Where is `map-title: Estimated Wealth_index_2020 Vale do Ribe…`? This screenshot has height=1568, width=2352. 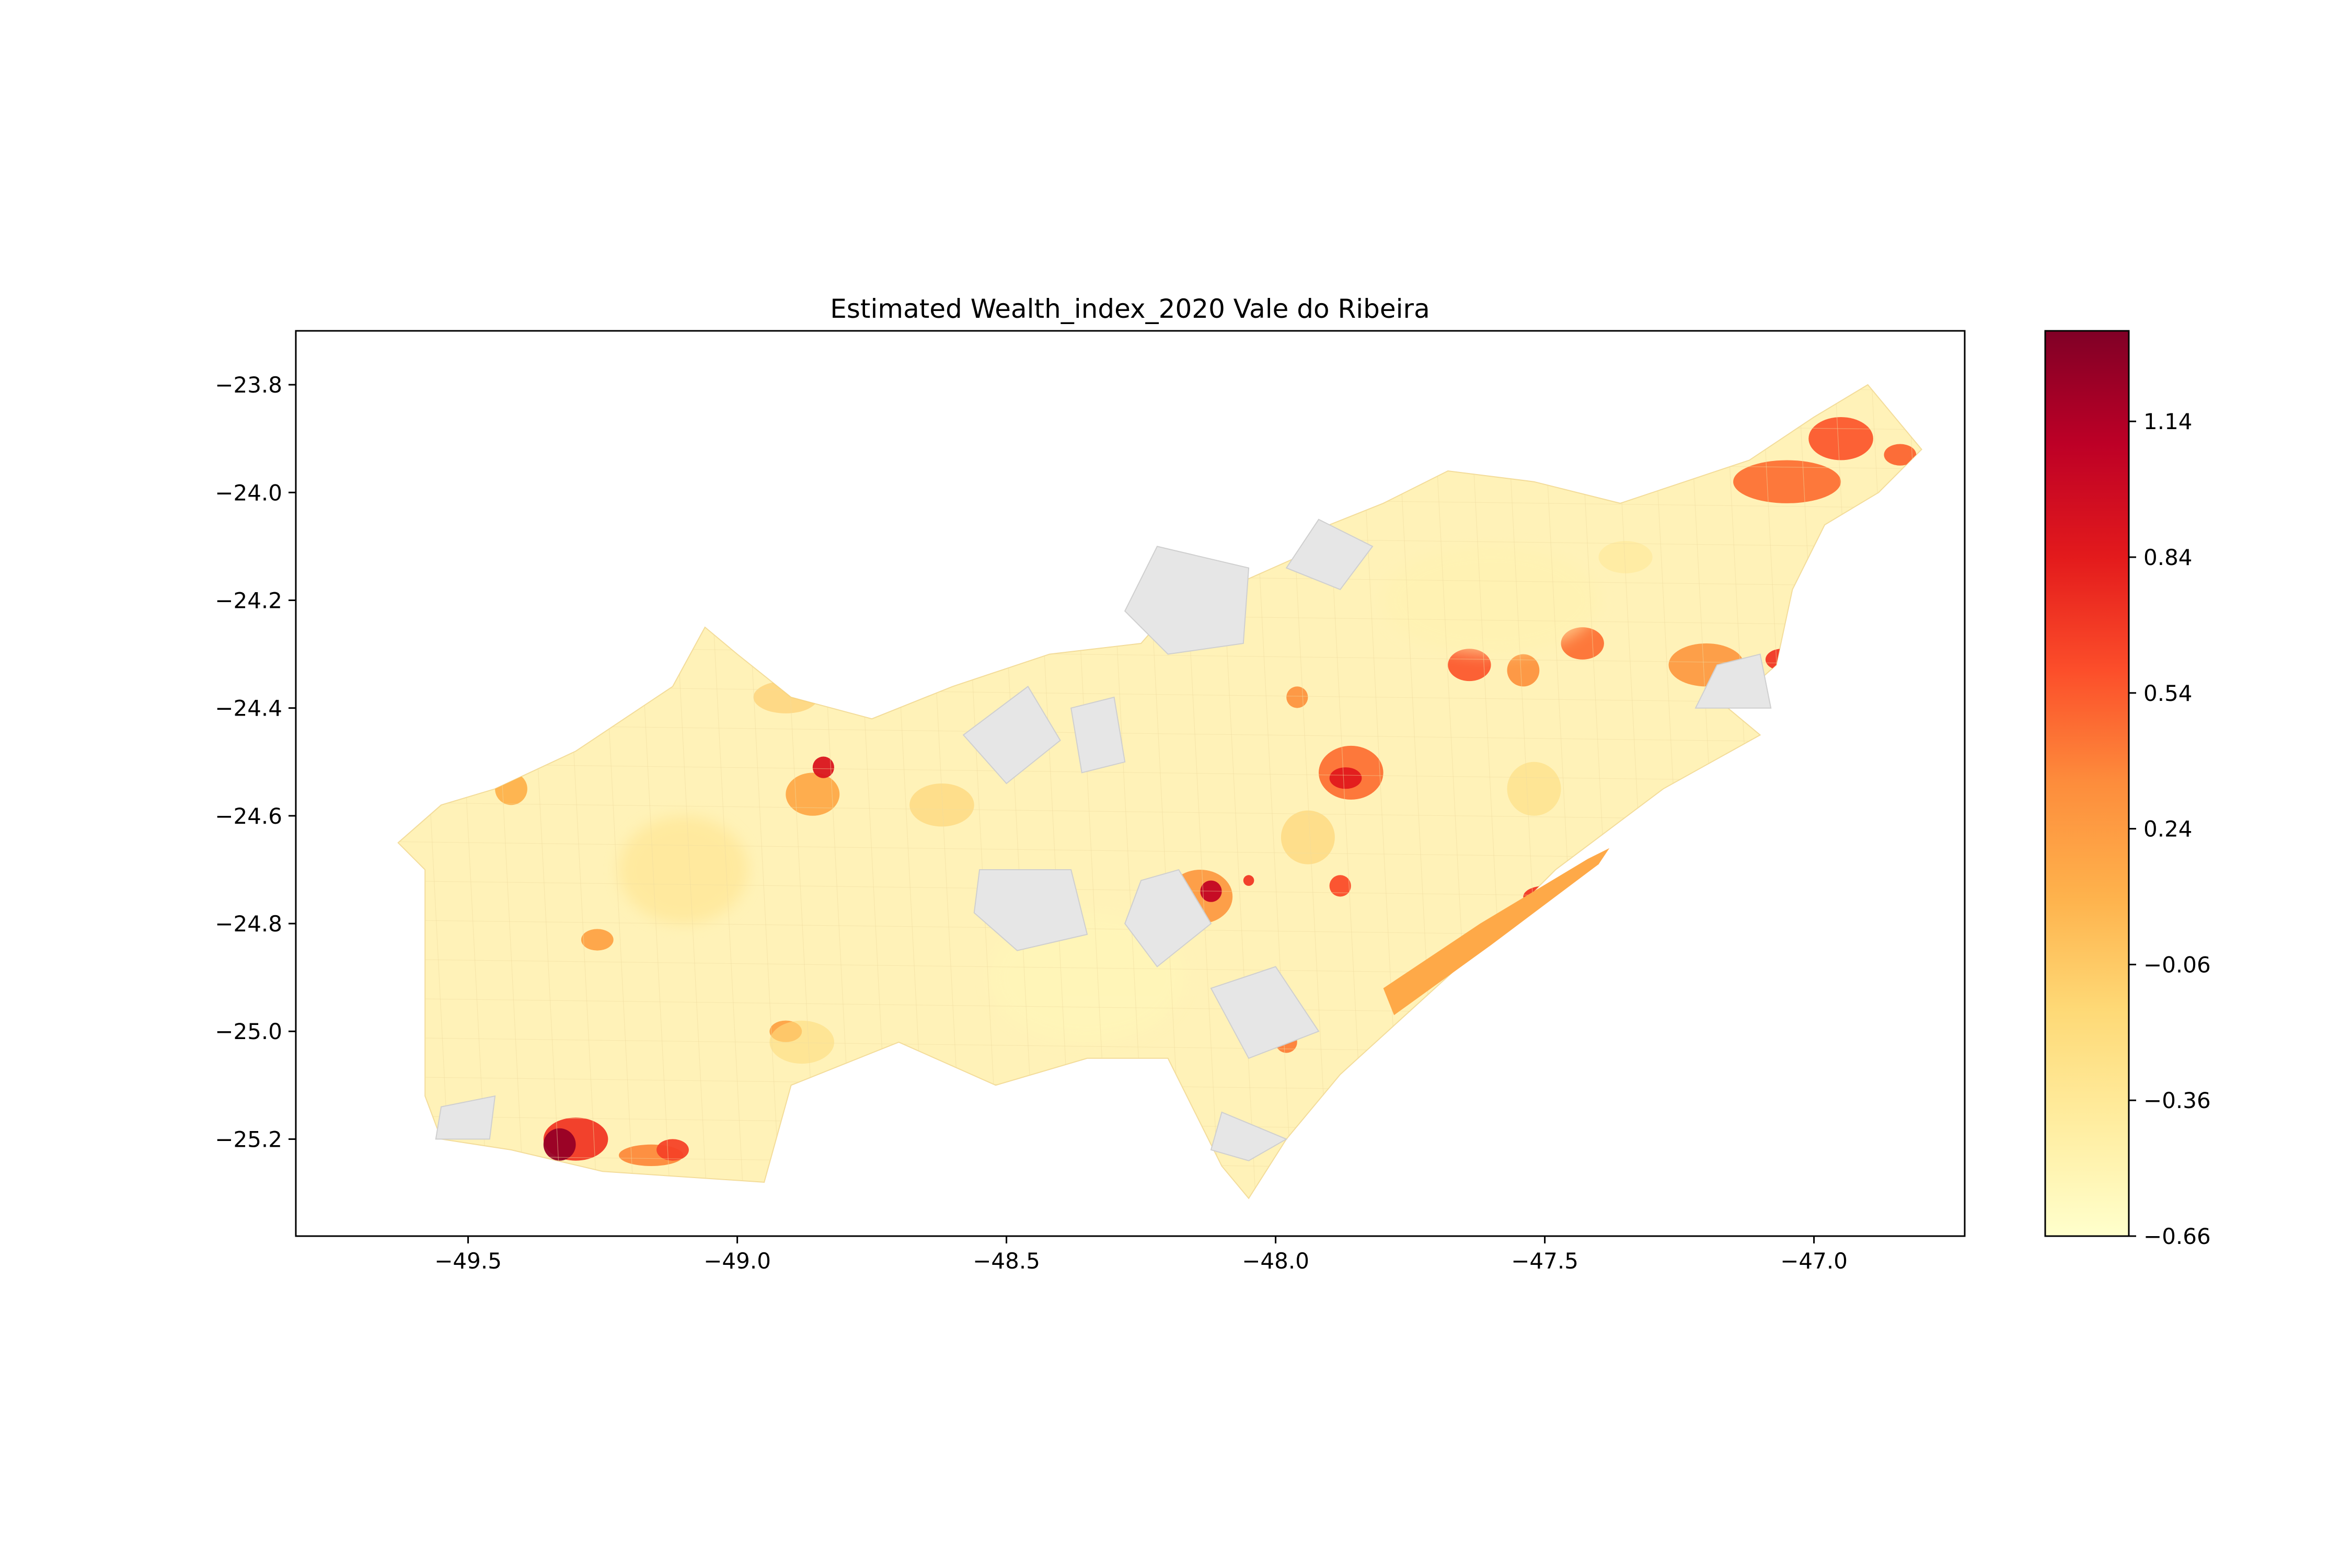
map-title: Estimated Wealth_index_2020 Vale do Ribe… is located at coordinates (1129, 309).